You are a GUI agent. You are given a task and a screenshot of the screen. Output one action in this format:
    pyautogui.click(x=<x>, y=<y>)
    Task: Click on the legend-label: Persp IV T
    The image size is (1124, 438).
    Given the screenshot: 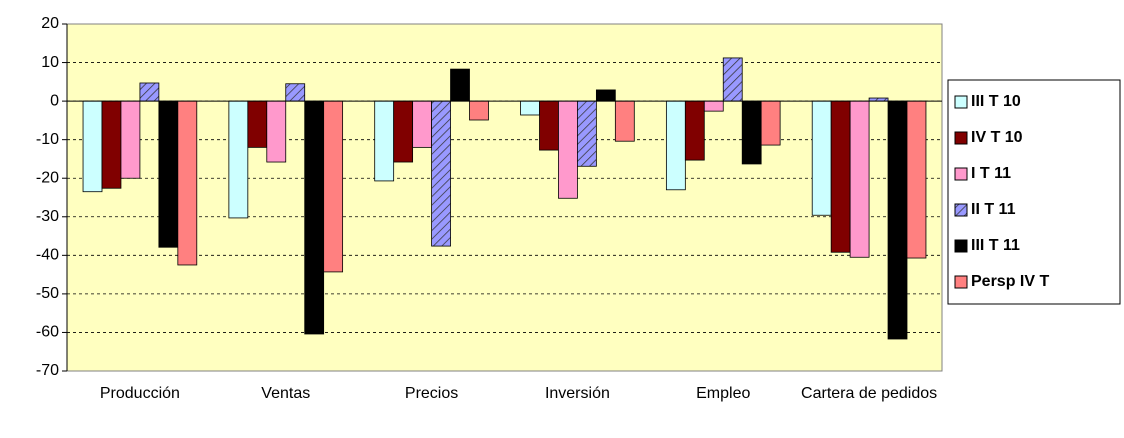 What is the action you would take?
    pyautogui.click(x=1010, y=281)
    